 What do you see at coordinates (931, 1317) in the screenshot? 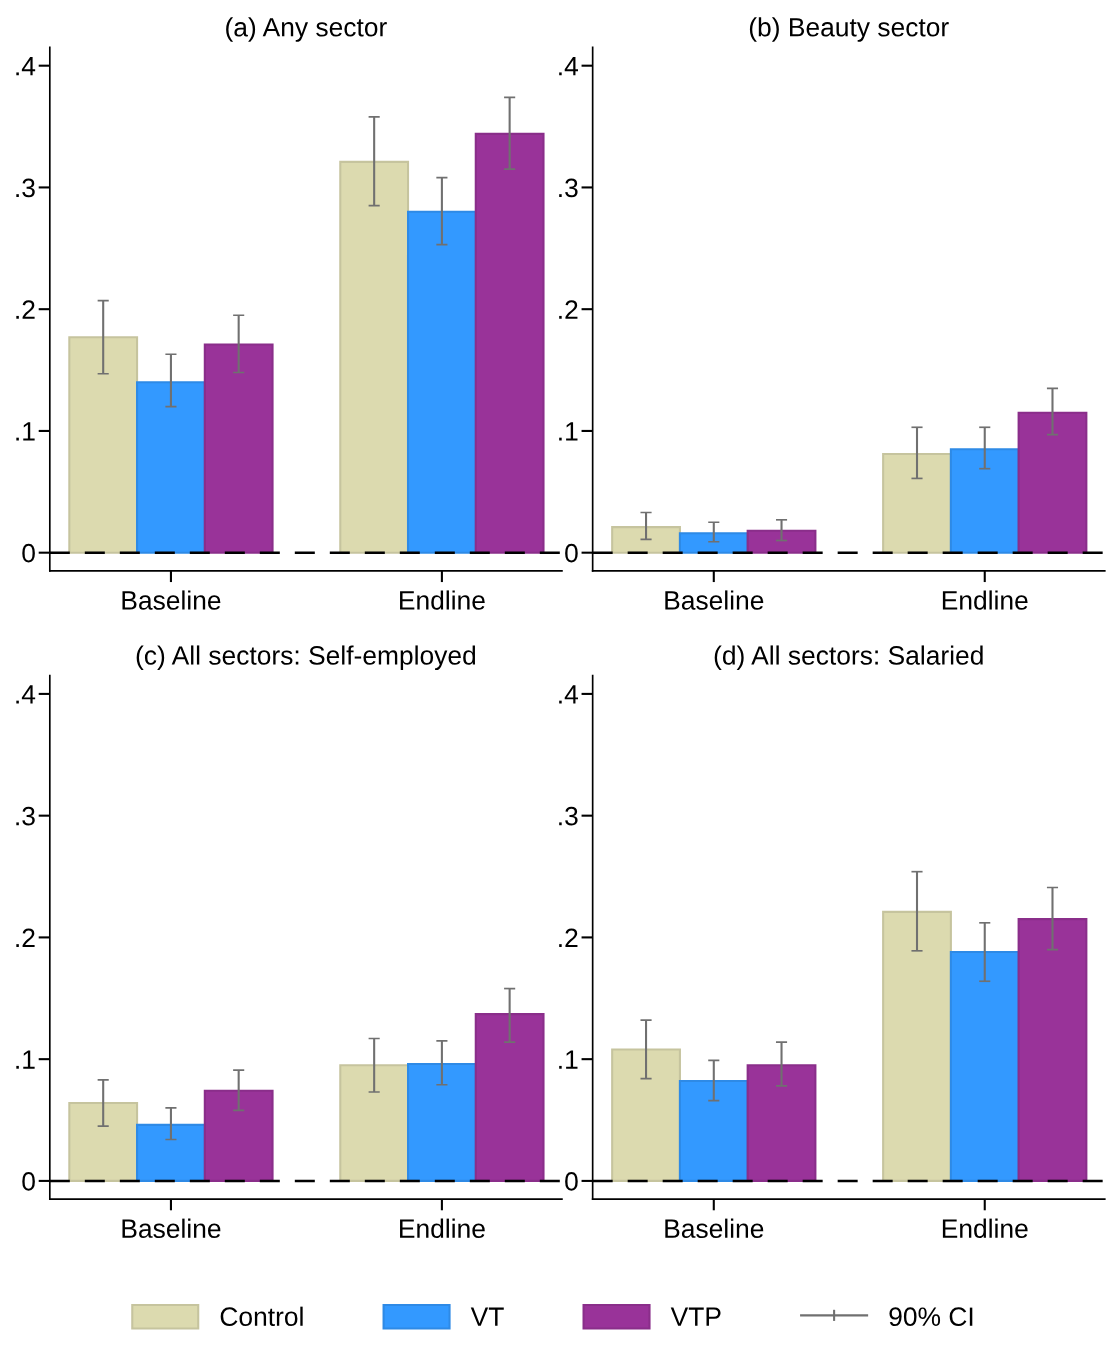
I see `text: 90% CI` at bounding box center [931, 1317].